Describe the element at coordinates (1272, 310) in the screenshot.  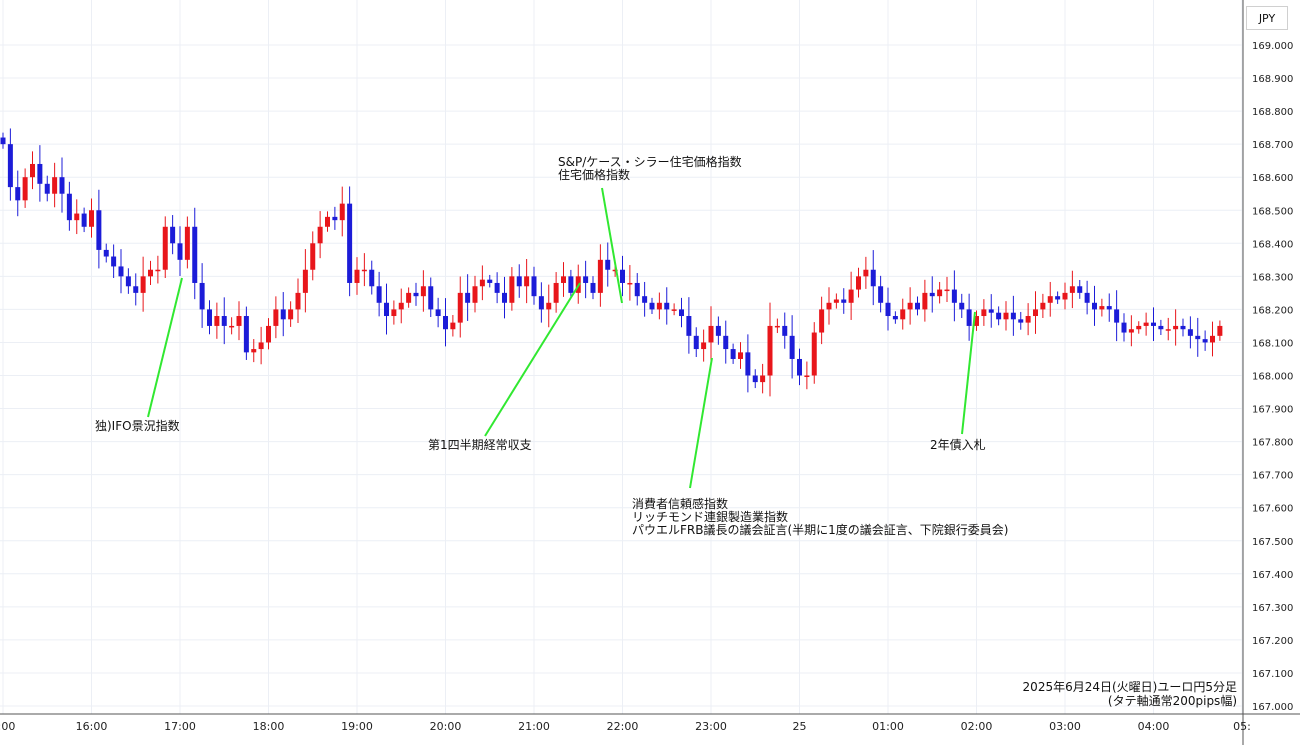
I see `y-tick-label: 168.200` at that location.